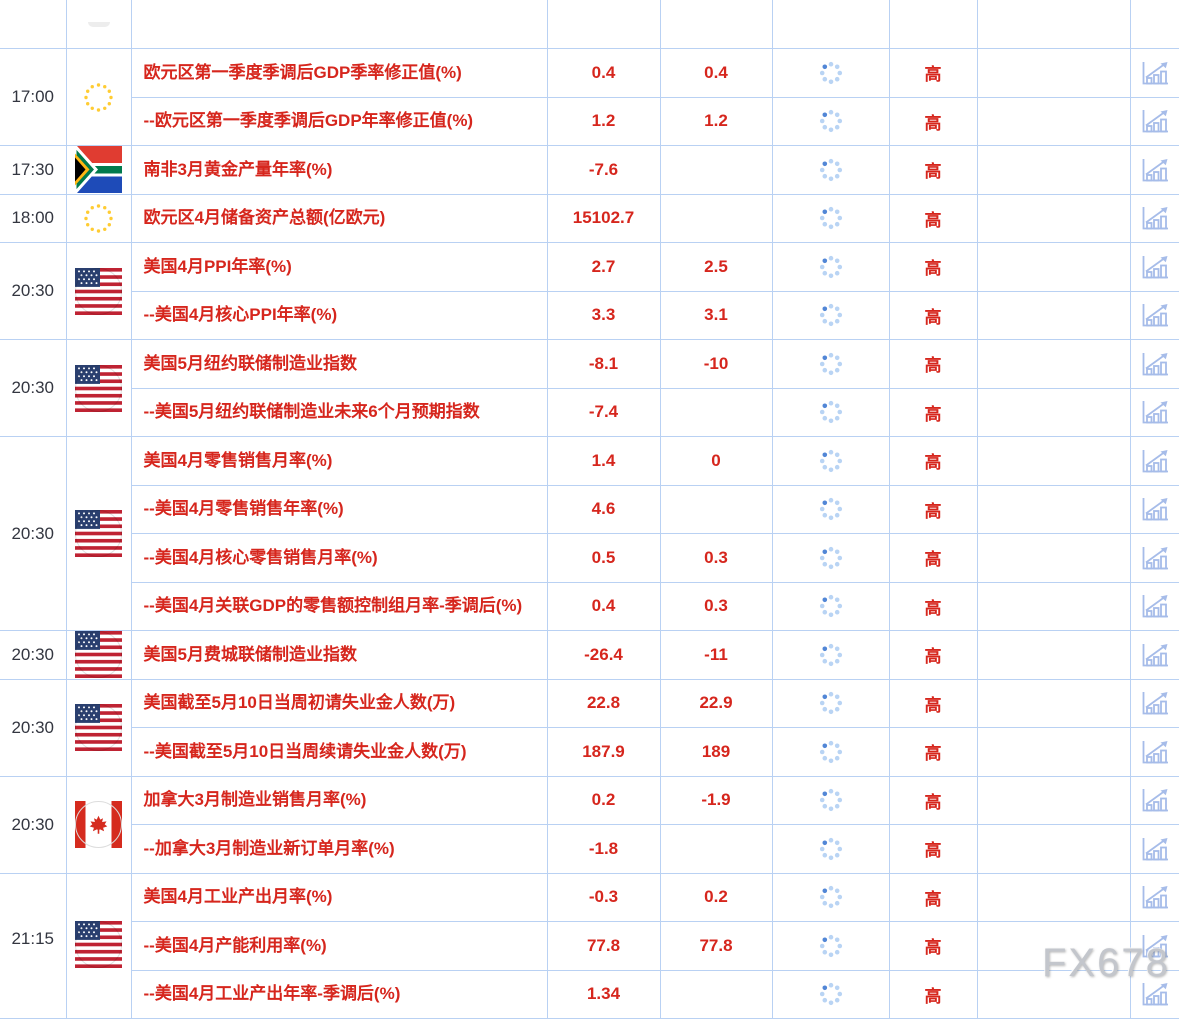 The width and height of the screenshot is (1179, 1019). What do you see at coordinates (603, 994) in the screenshot?
I see `previous-value: 1.34` at bounding box center [603, 994].